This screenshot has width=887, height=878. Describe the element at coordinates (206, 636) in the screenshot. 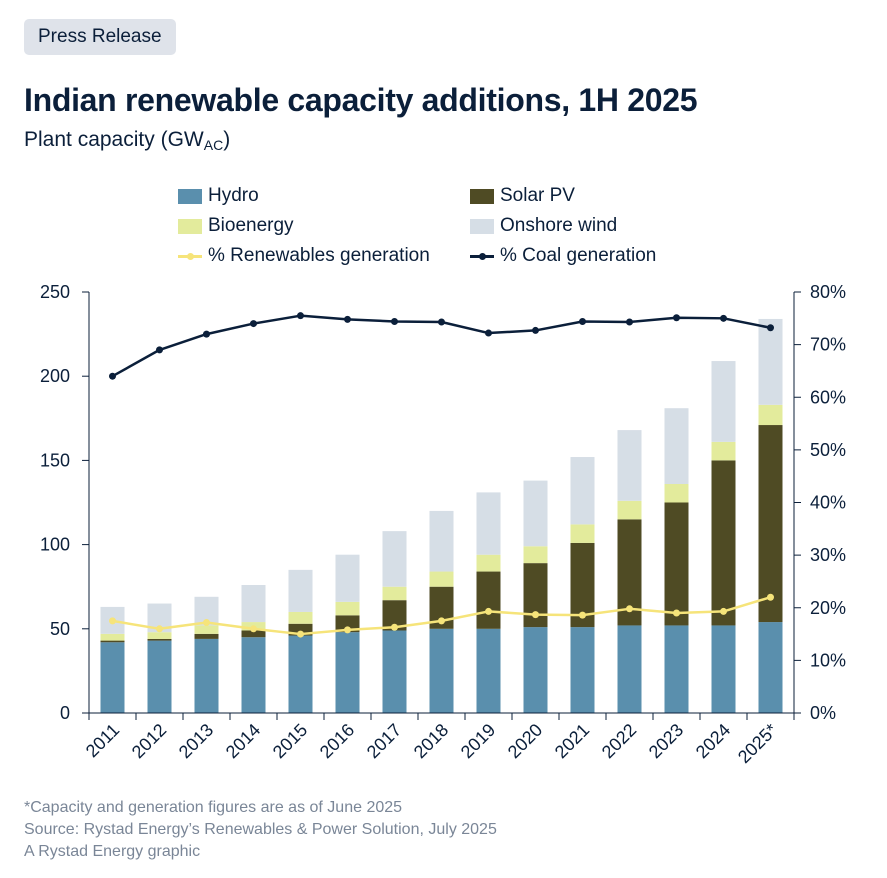

I see `bar-solar-2013` at that location.